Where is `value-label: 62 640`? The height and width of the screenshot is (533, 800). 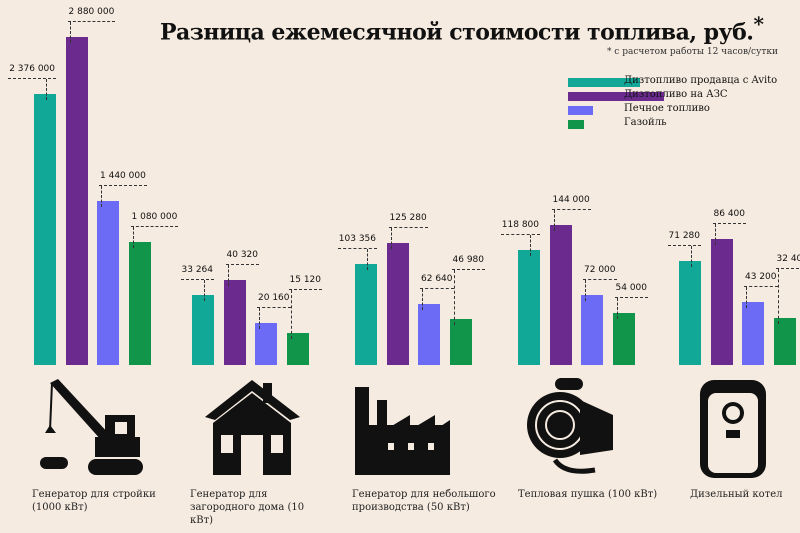
value-label: 62 640 is located at coordinates (437, 281).